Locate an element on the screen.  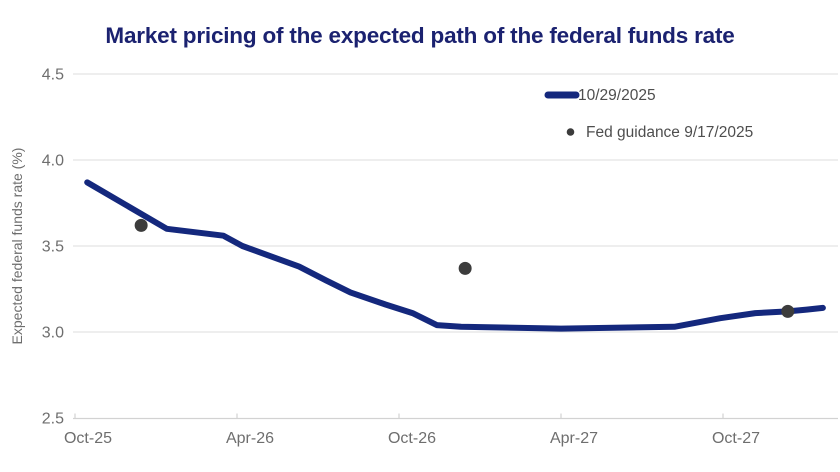
x-tick-label: Apr-27 is located at coordinates (574, 438).